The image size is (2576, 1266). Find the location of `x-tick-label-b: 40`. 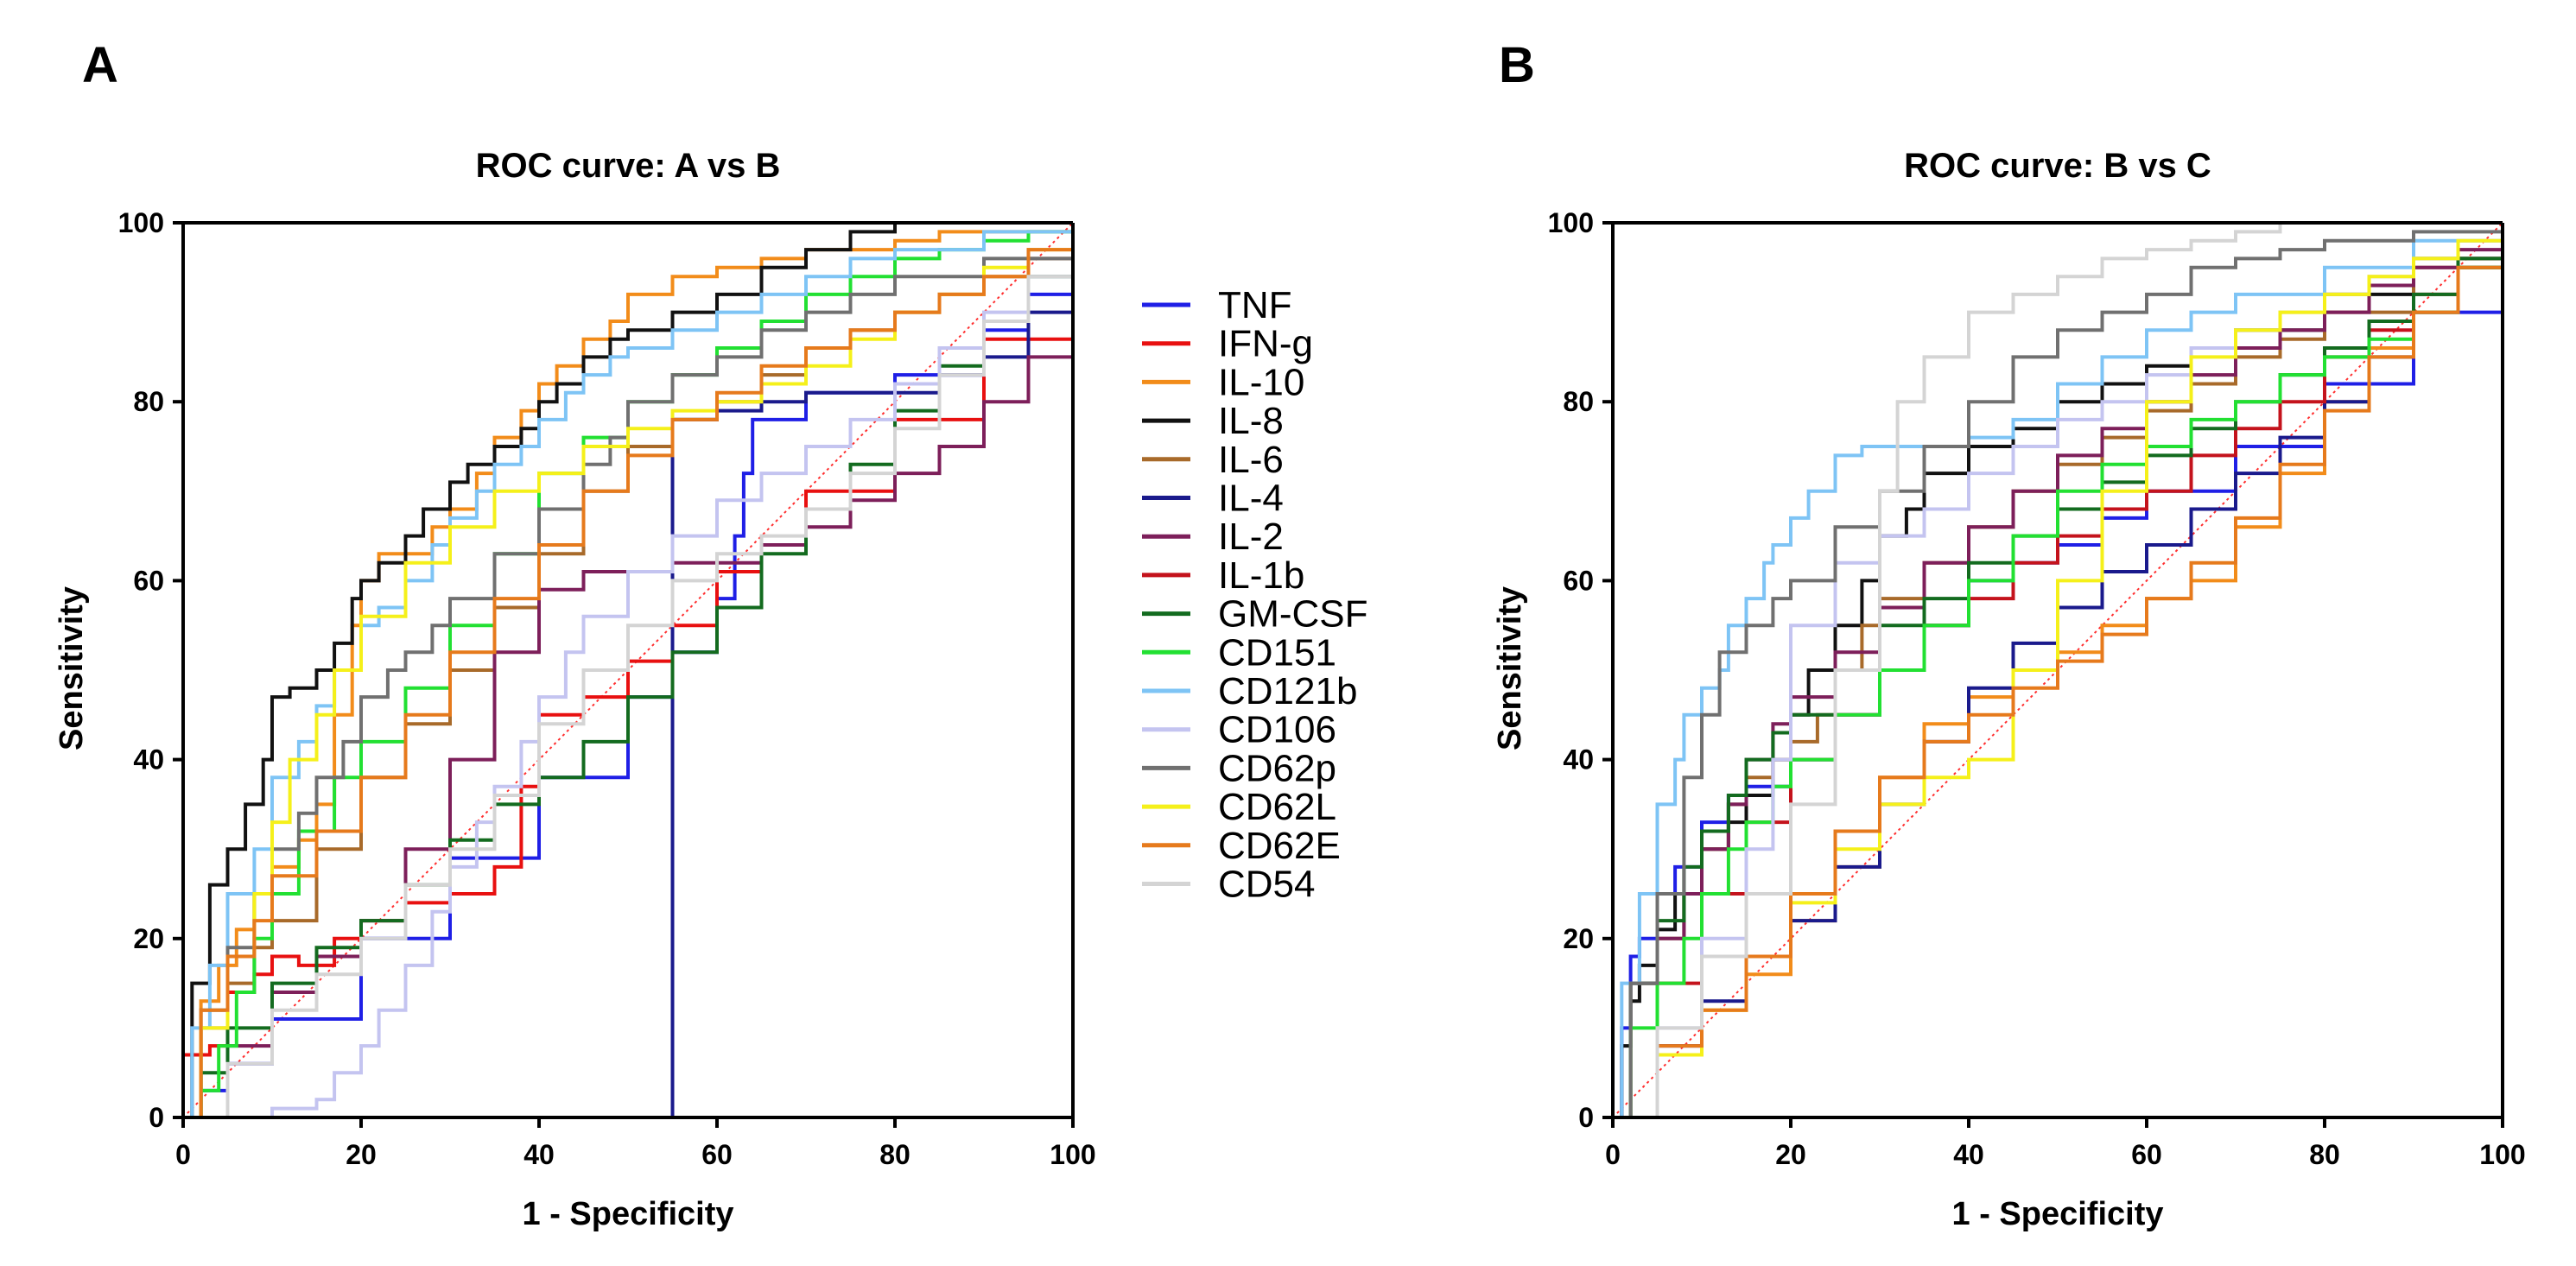

x-tick-label-b: 40 is located at coordinates (1968, 1154).